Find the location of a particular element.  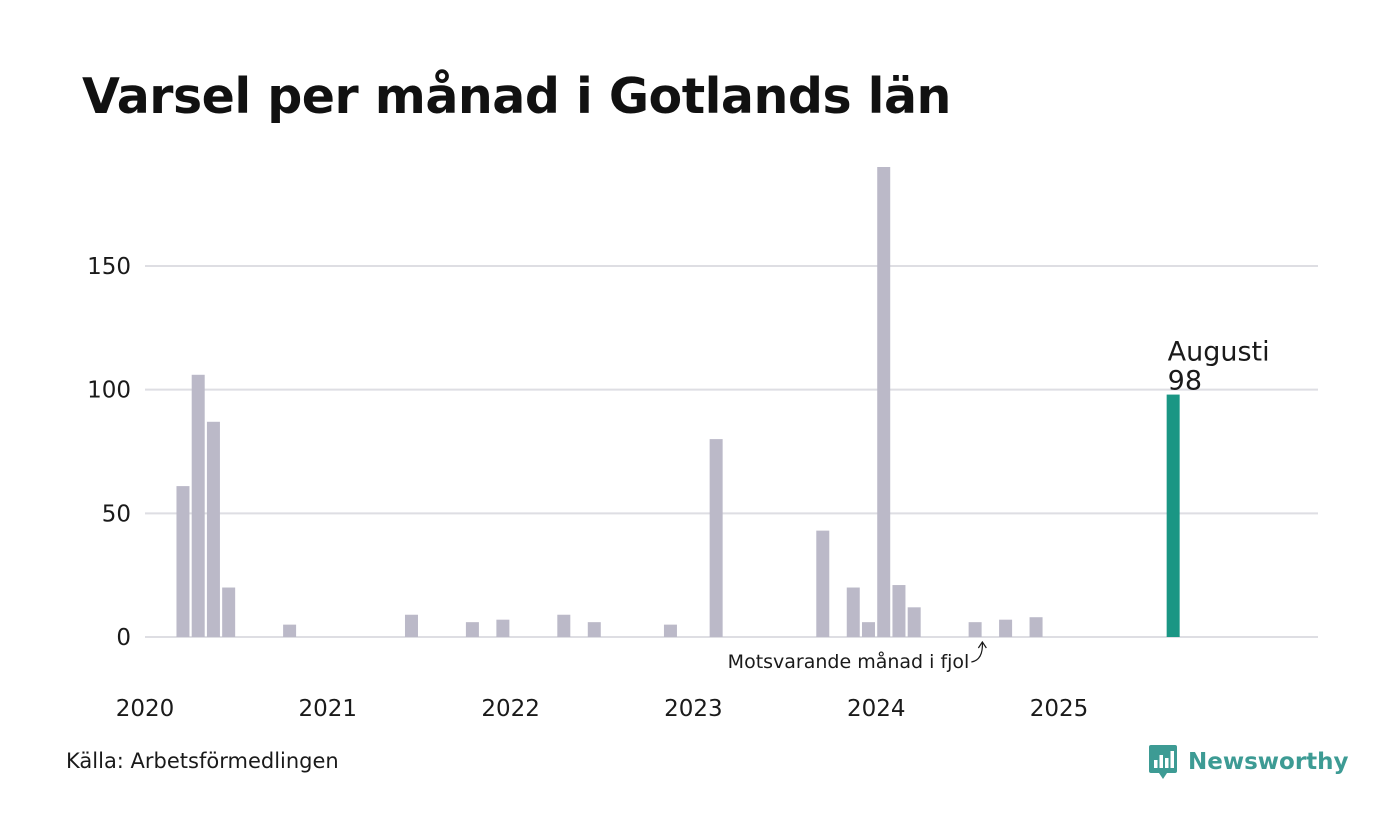

x-tick-label: 2021 is located at coordinates (328, 709).